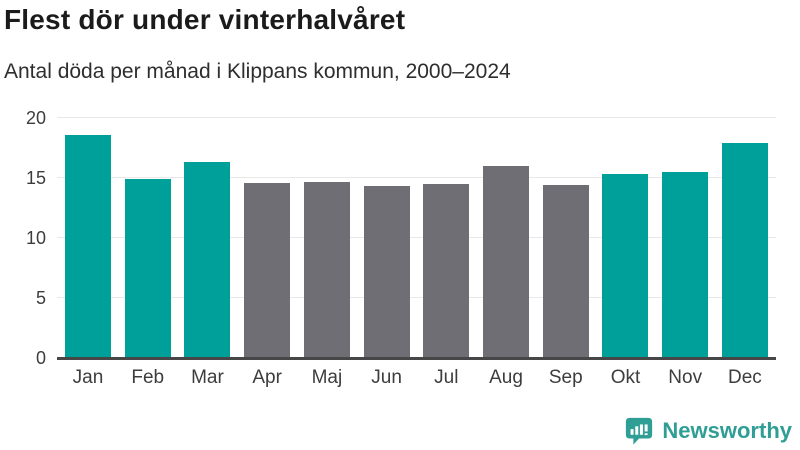  What do you see at coordinates (148, 377) in the screenshot?
I see `x-tick-label: Feb` at bounding box center [148, 377].